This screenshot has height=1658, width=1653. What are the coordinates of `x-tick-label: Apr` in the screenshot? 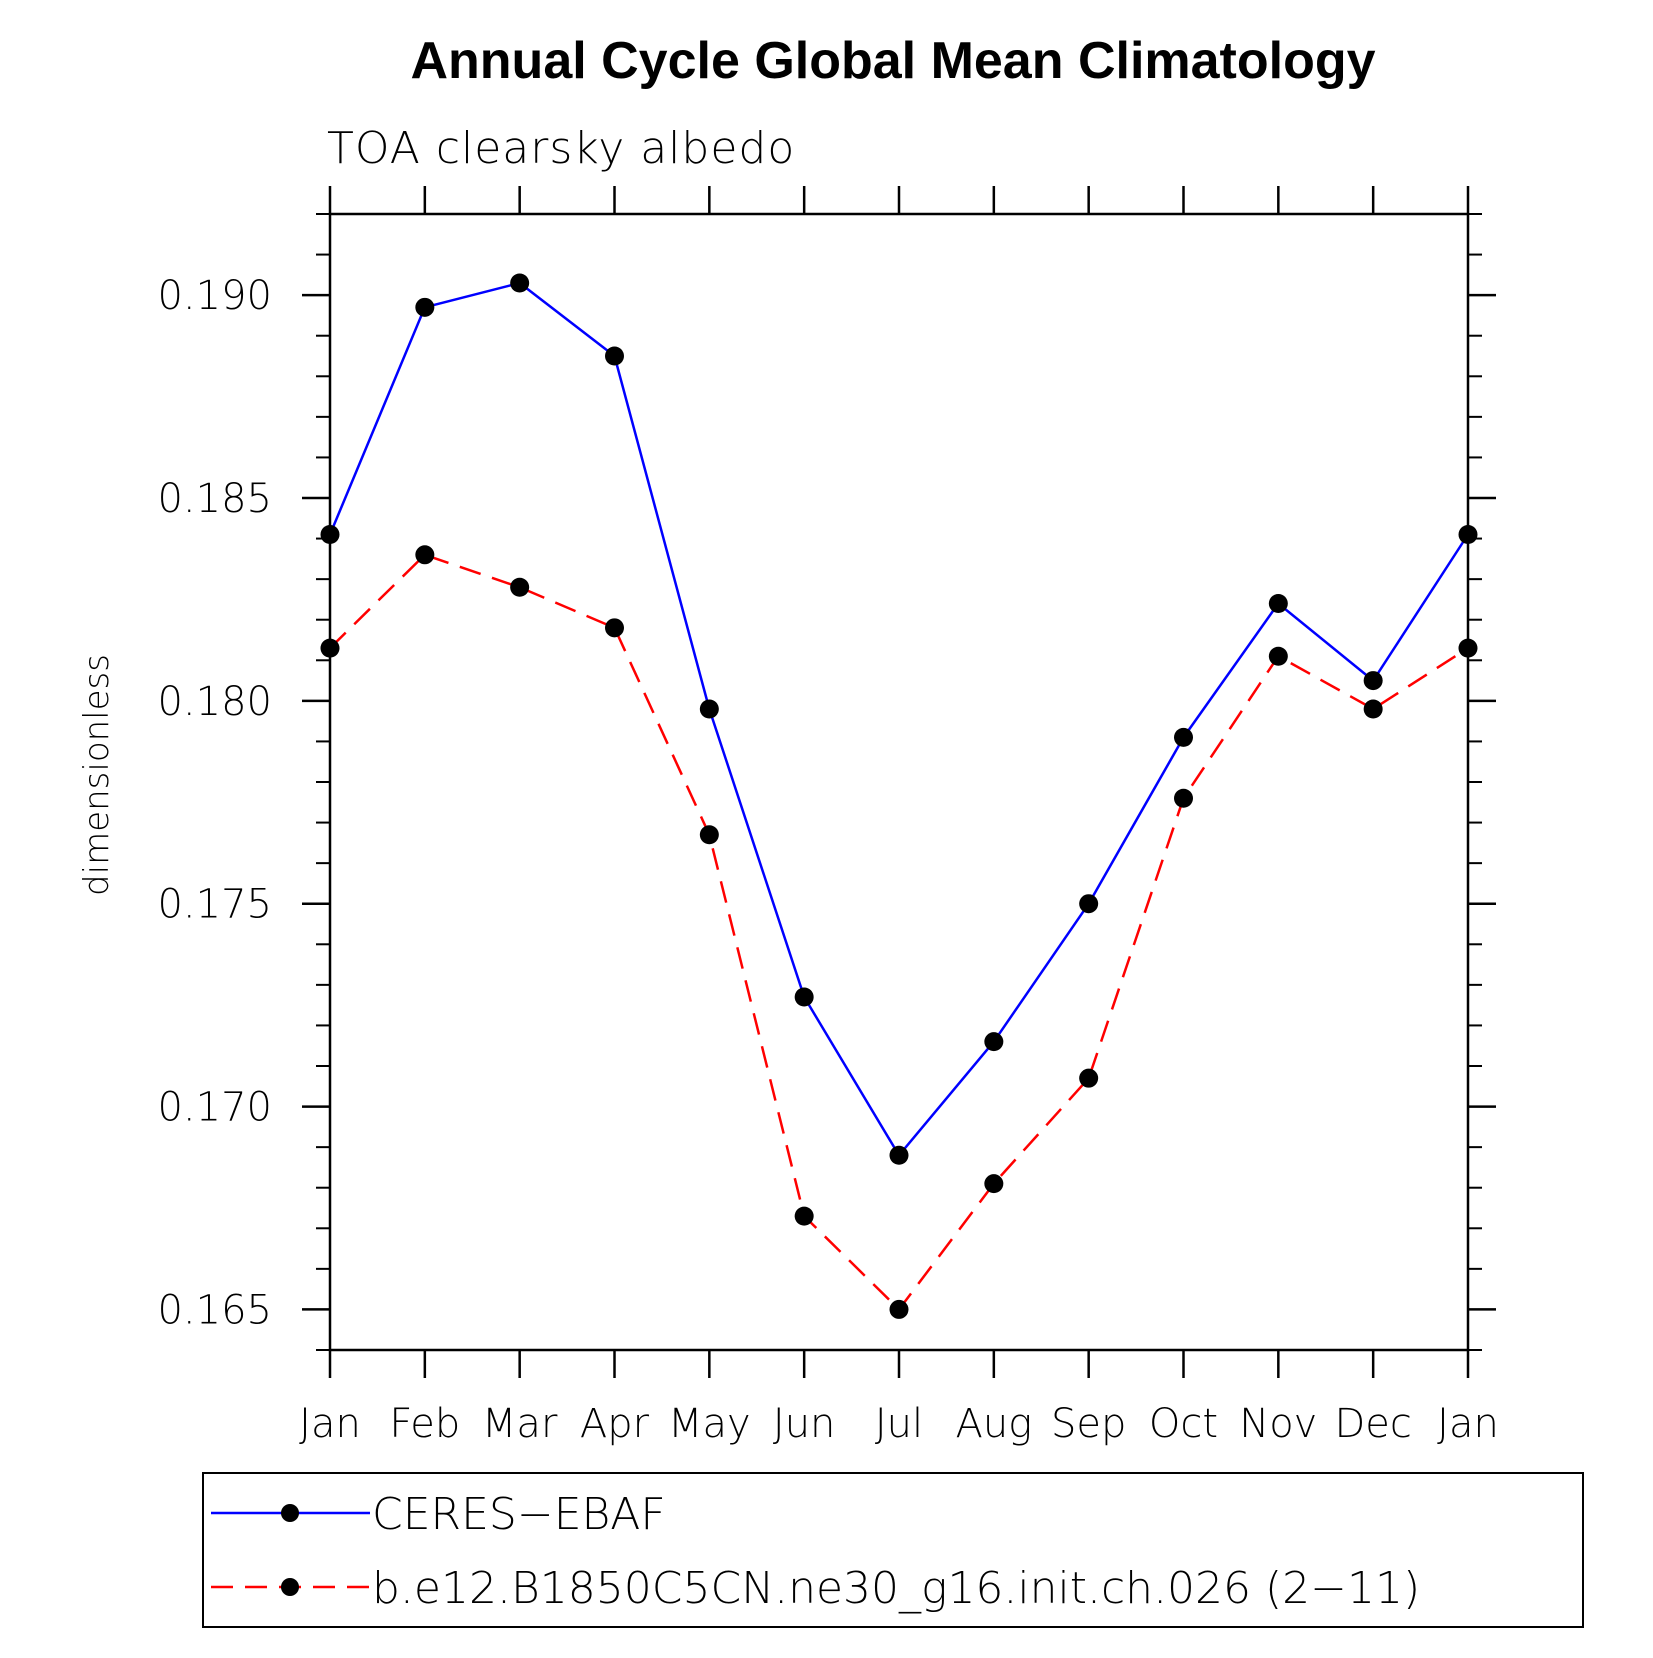 It's located at (615, 1424).